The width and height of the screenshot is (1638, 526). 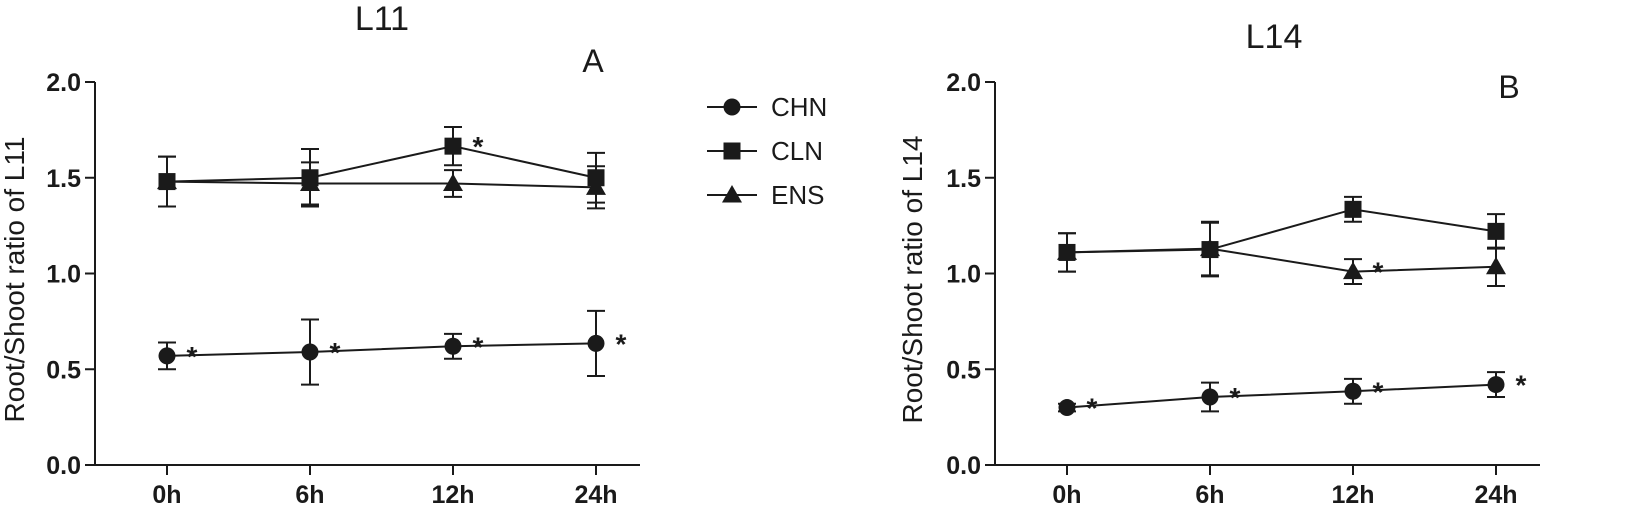 What do you see at coordinates (15, 280) in the screenshot?
I see `y-axis-label: Root/Shoot ratio of L11` at bounding box center [15, 280].